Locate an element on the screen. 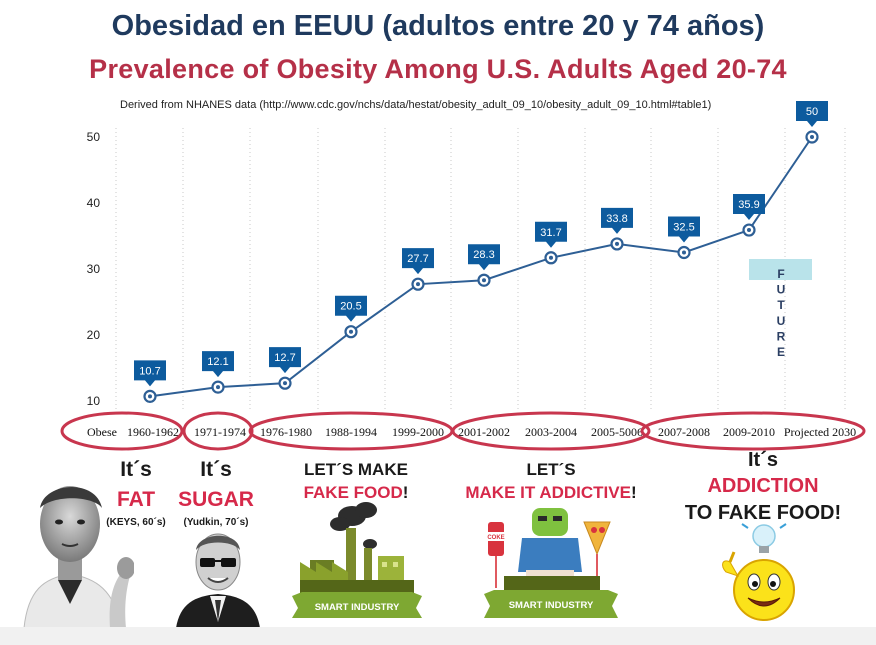 This screenshot has height=645, width=876. y-tick-label: 10 is located at coordinates (94, 401).